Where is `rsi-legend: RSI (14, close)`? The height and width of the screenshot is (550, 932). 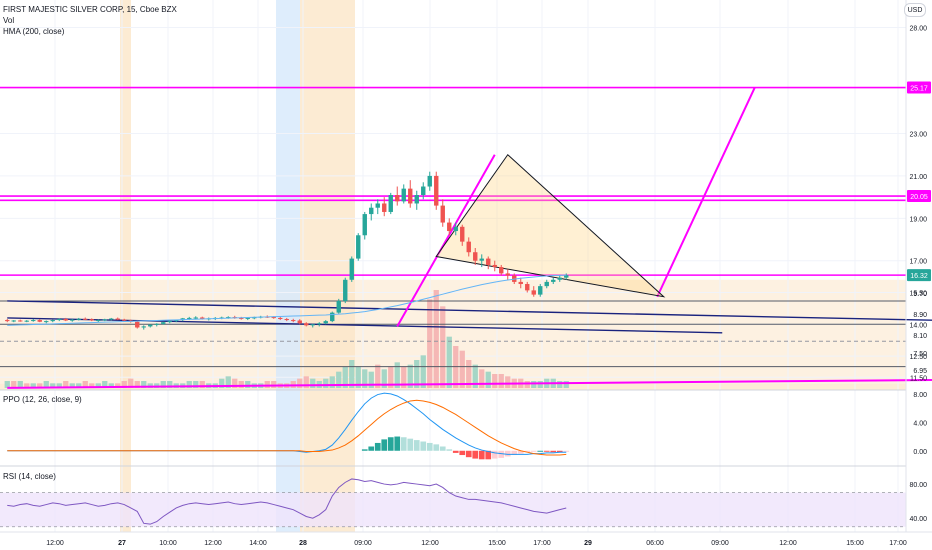
rsi-legend: RSI (14, close) is located at coordinates (29, 476).